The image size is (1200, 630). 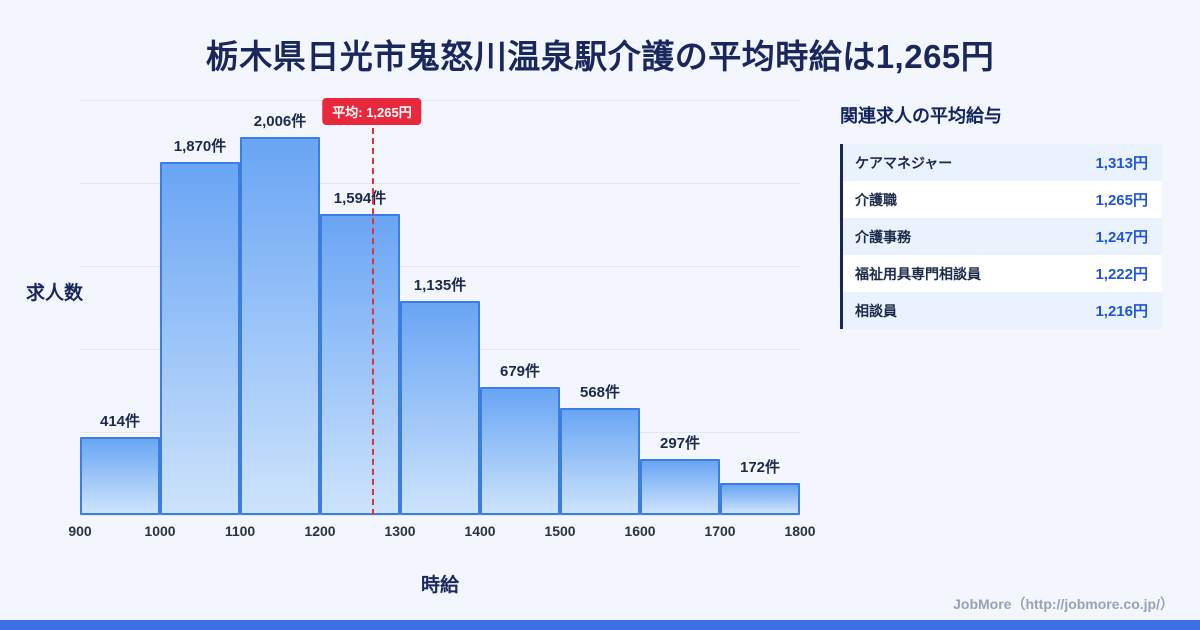 What do you see at coordinates (1002, 273) in the screenshot?
I see `related-row: 福祉用具専門相談員 1,222円` at bounding box center [1002, 273].